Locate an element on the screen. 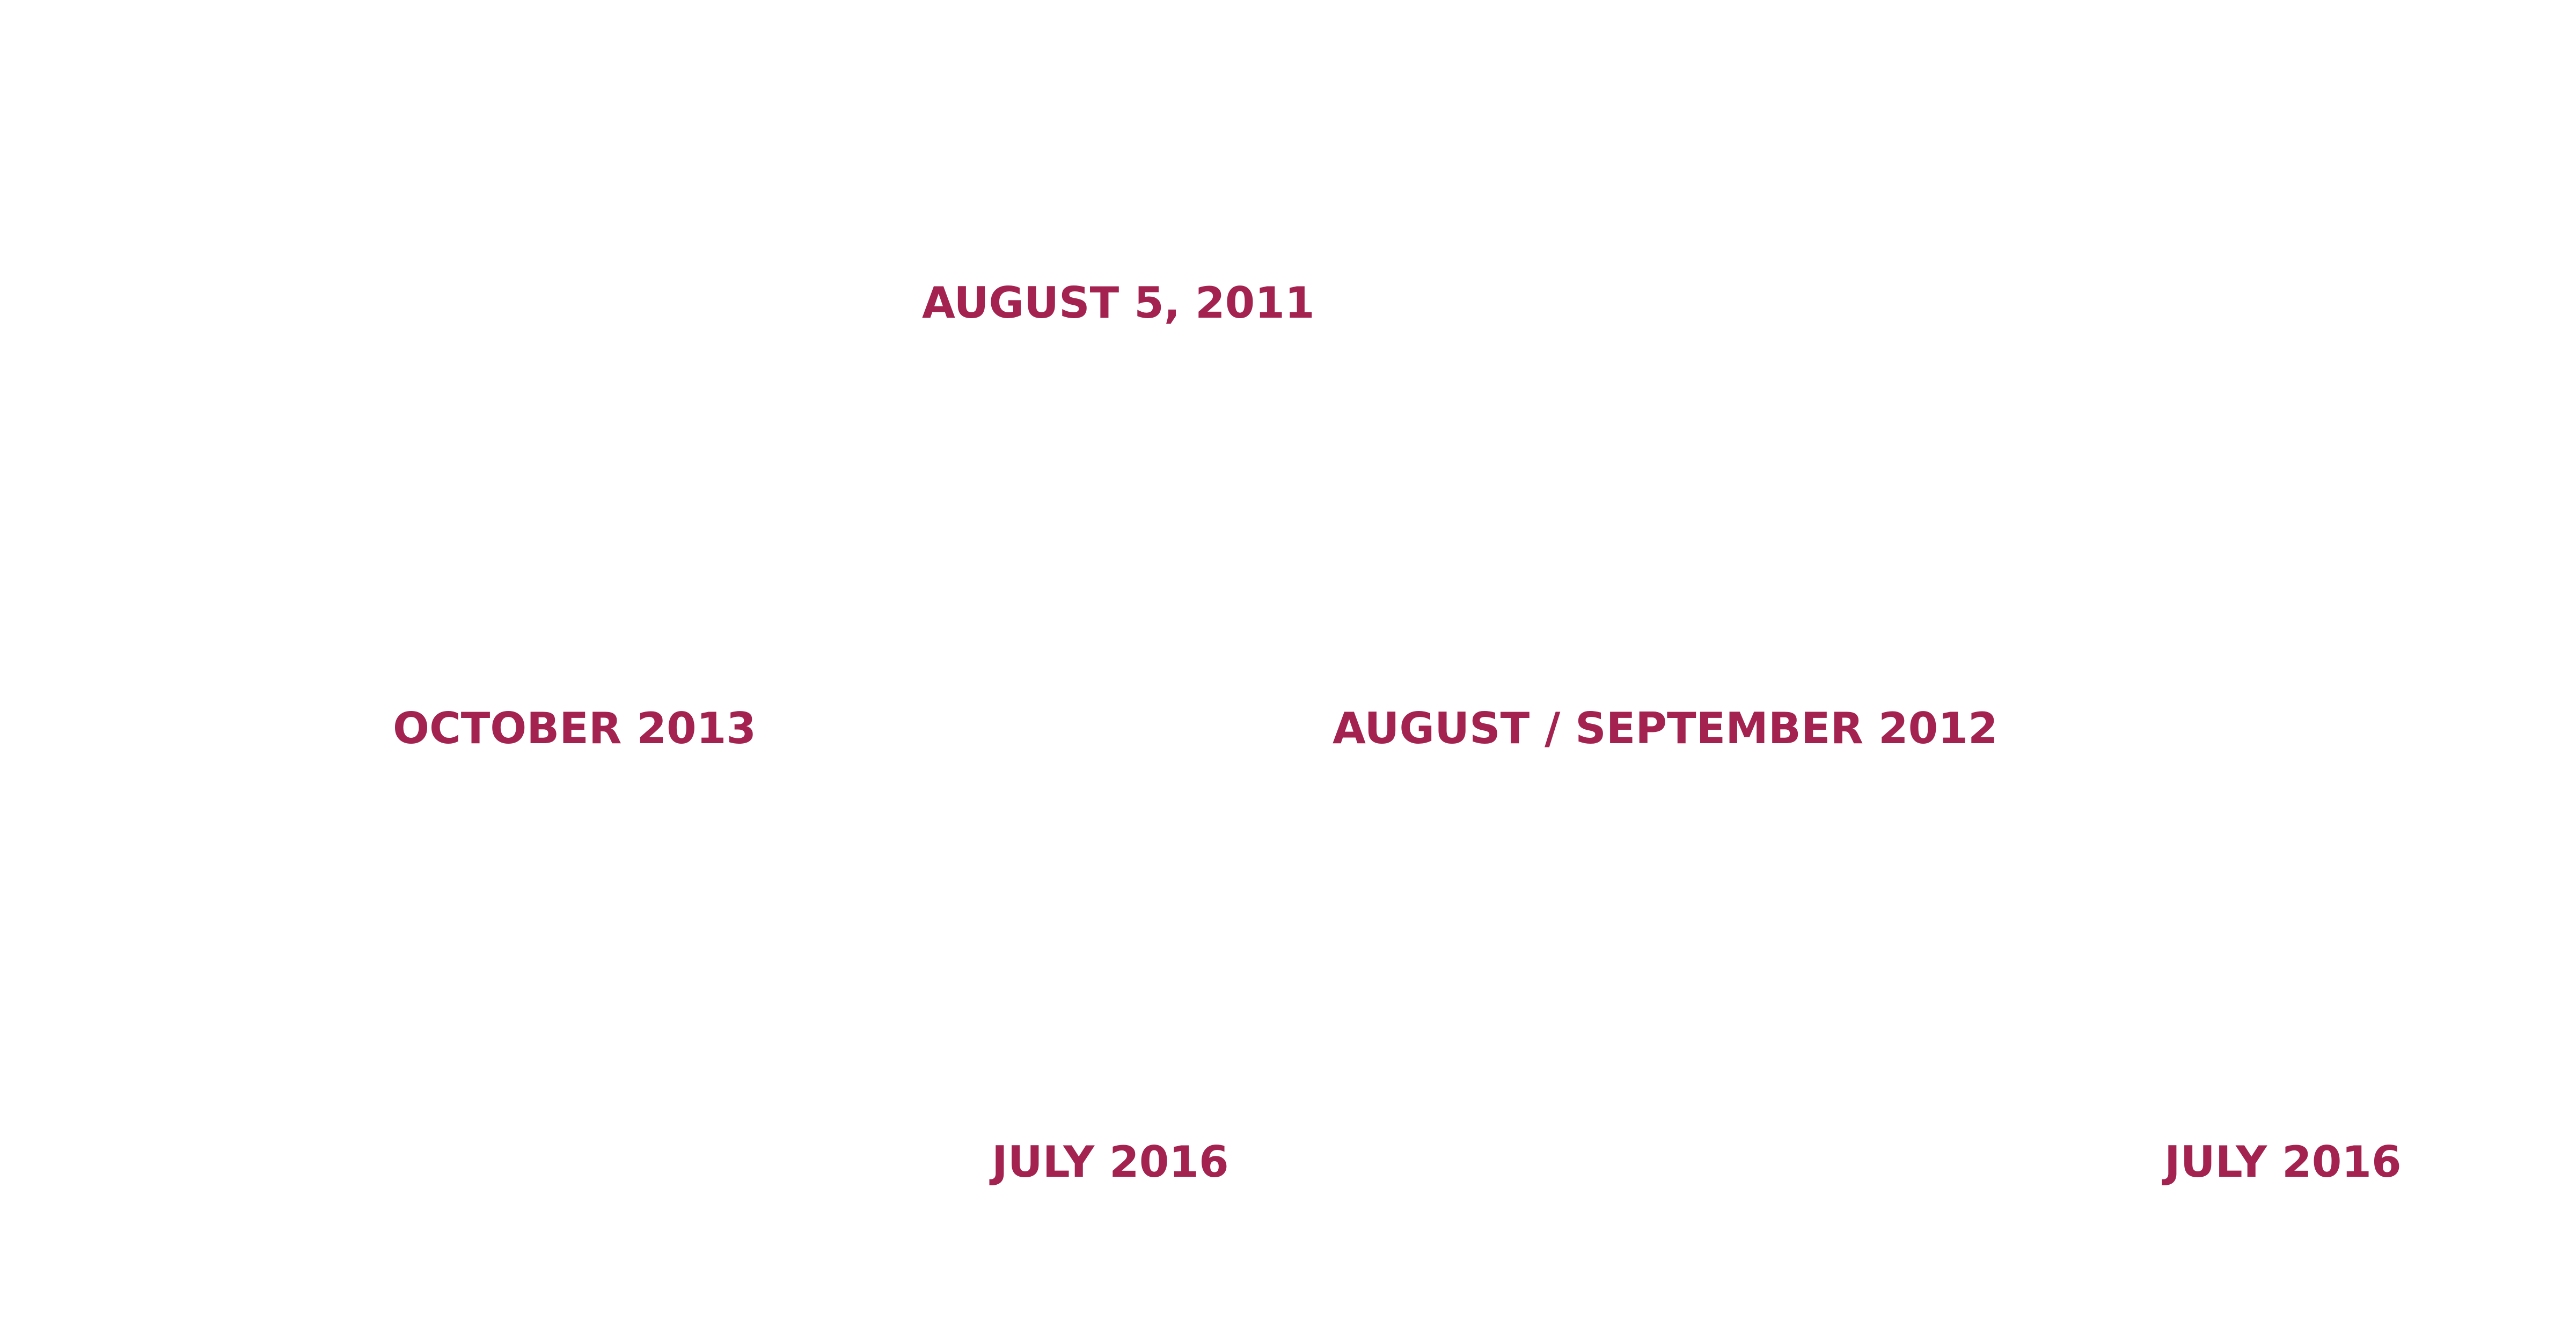 Image resolution: width=2576 pixels, height=1342 pixels. date-label-july-2016-left: JULY 2016 is located at coordinates (1110, 1162).